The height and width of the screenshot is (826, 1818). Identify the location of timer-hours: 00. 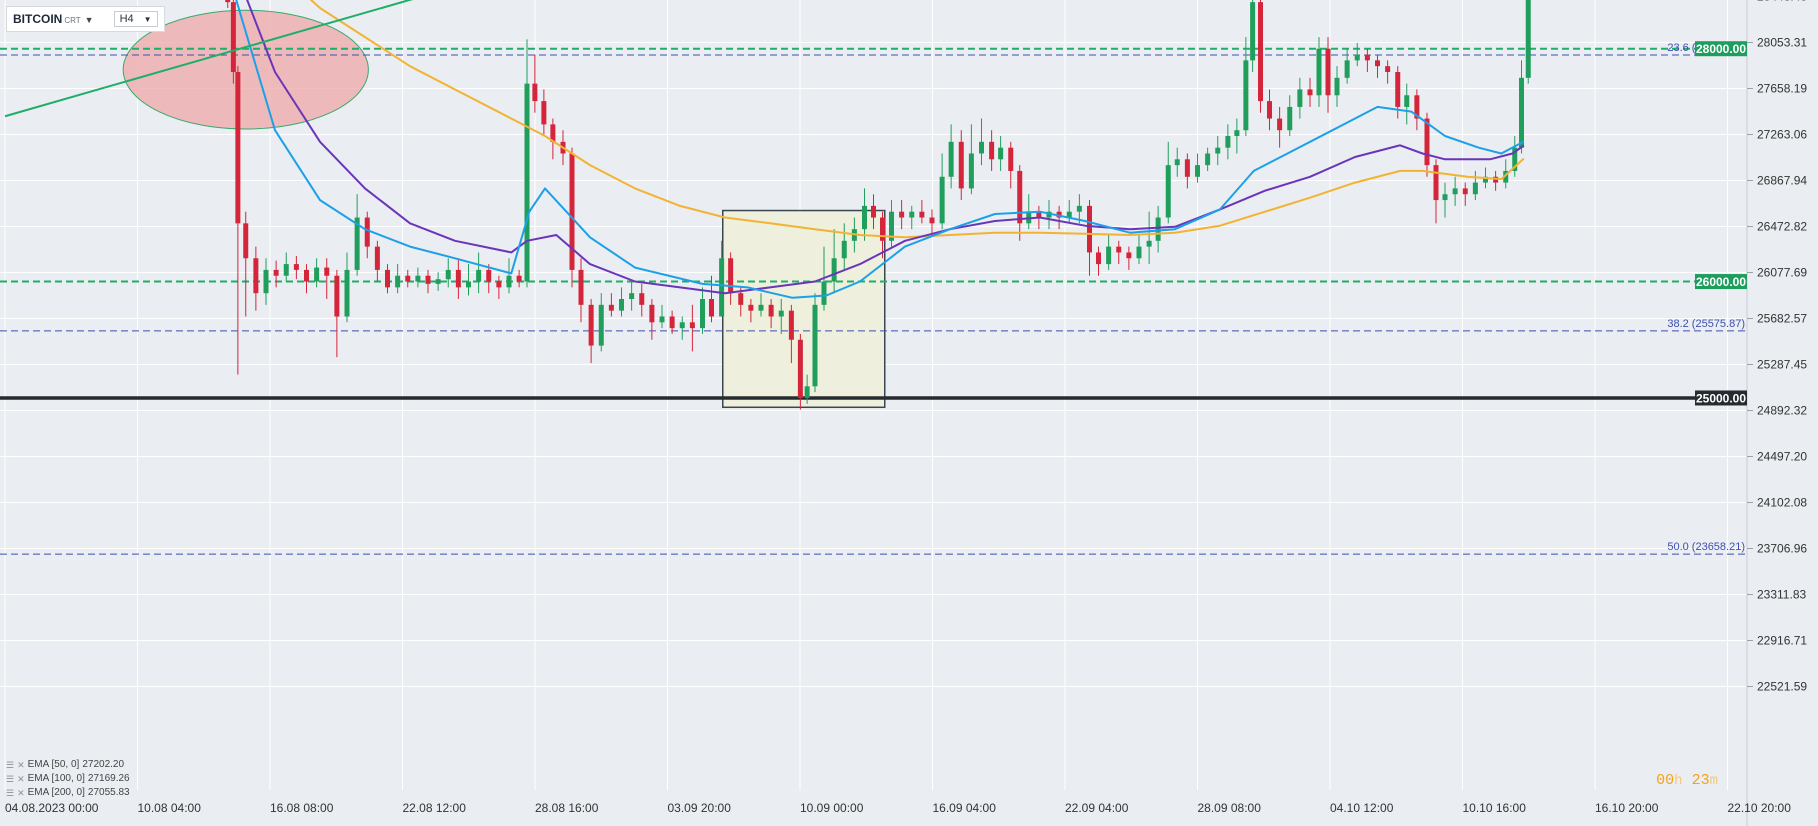
(1665, 780).